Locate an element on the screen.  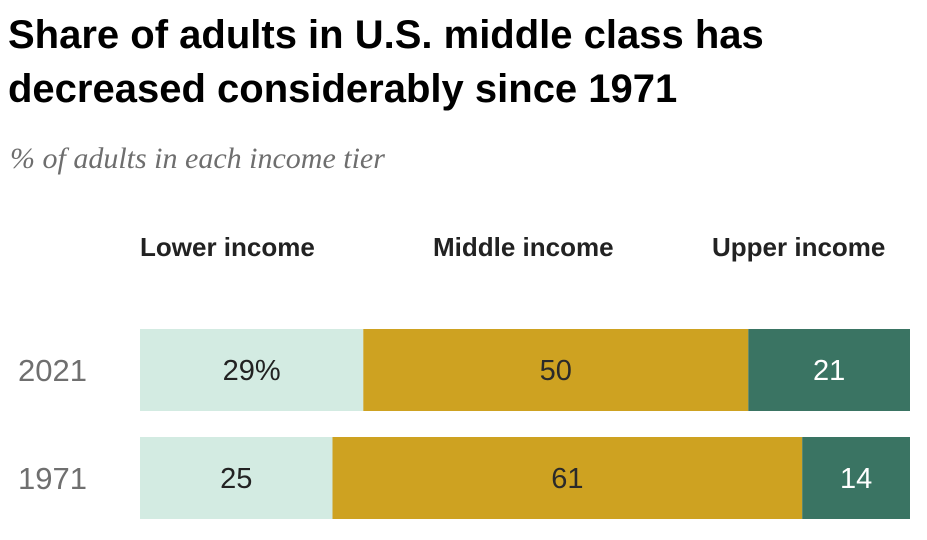
data-label-middle-income-1971: 61 is located at coordinates (567, 479).